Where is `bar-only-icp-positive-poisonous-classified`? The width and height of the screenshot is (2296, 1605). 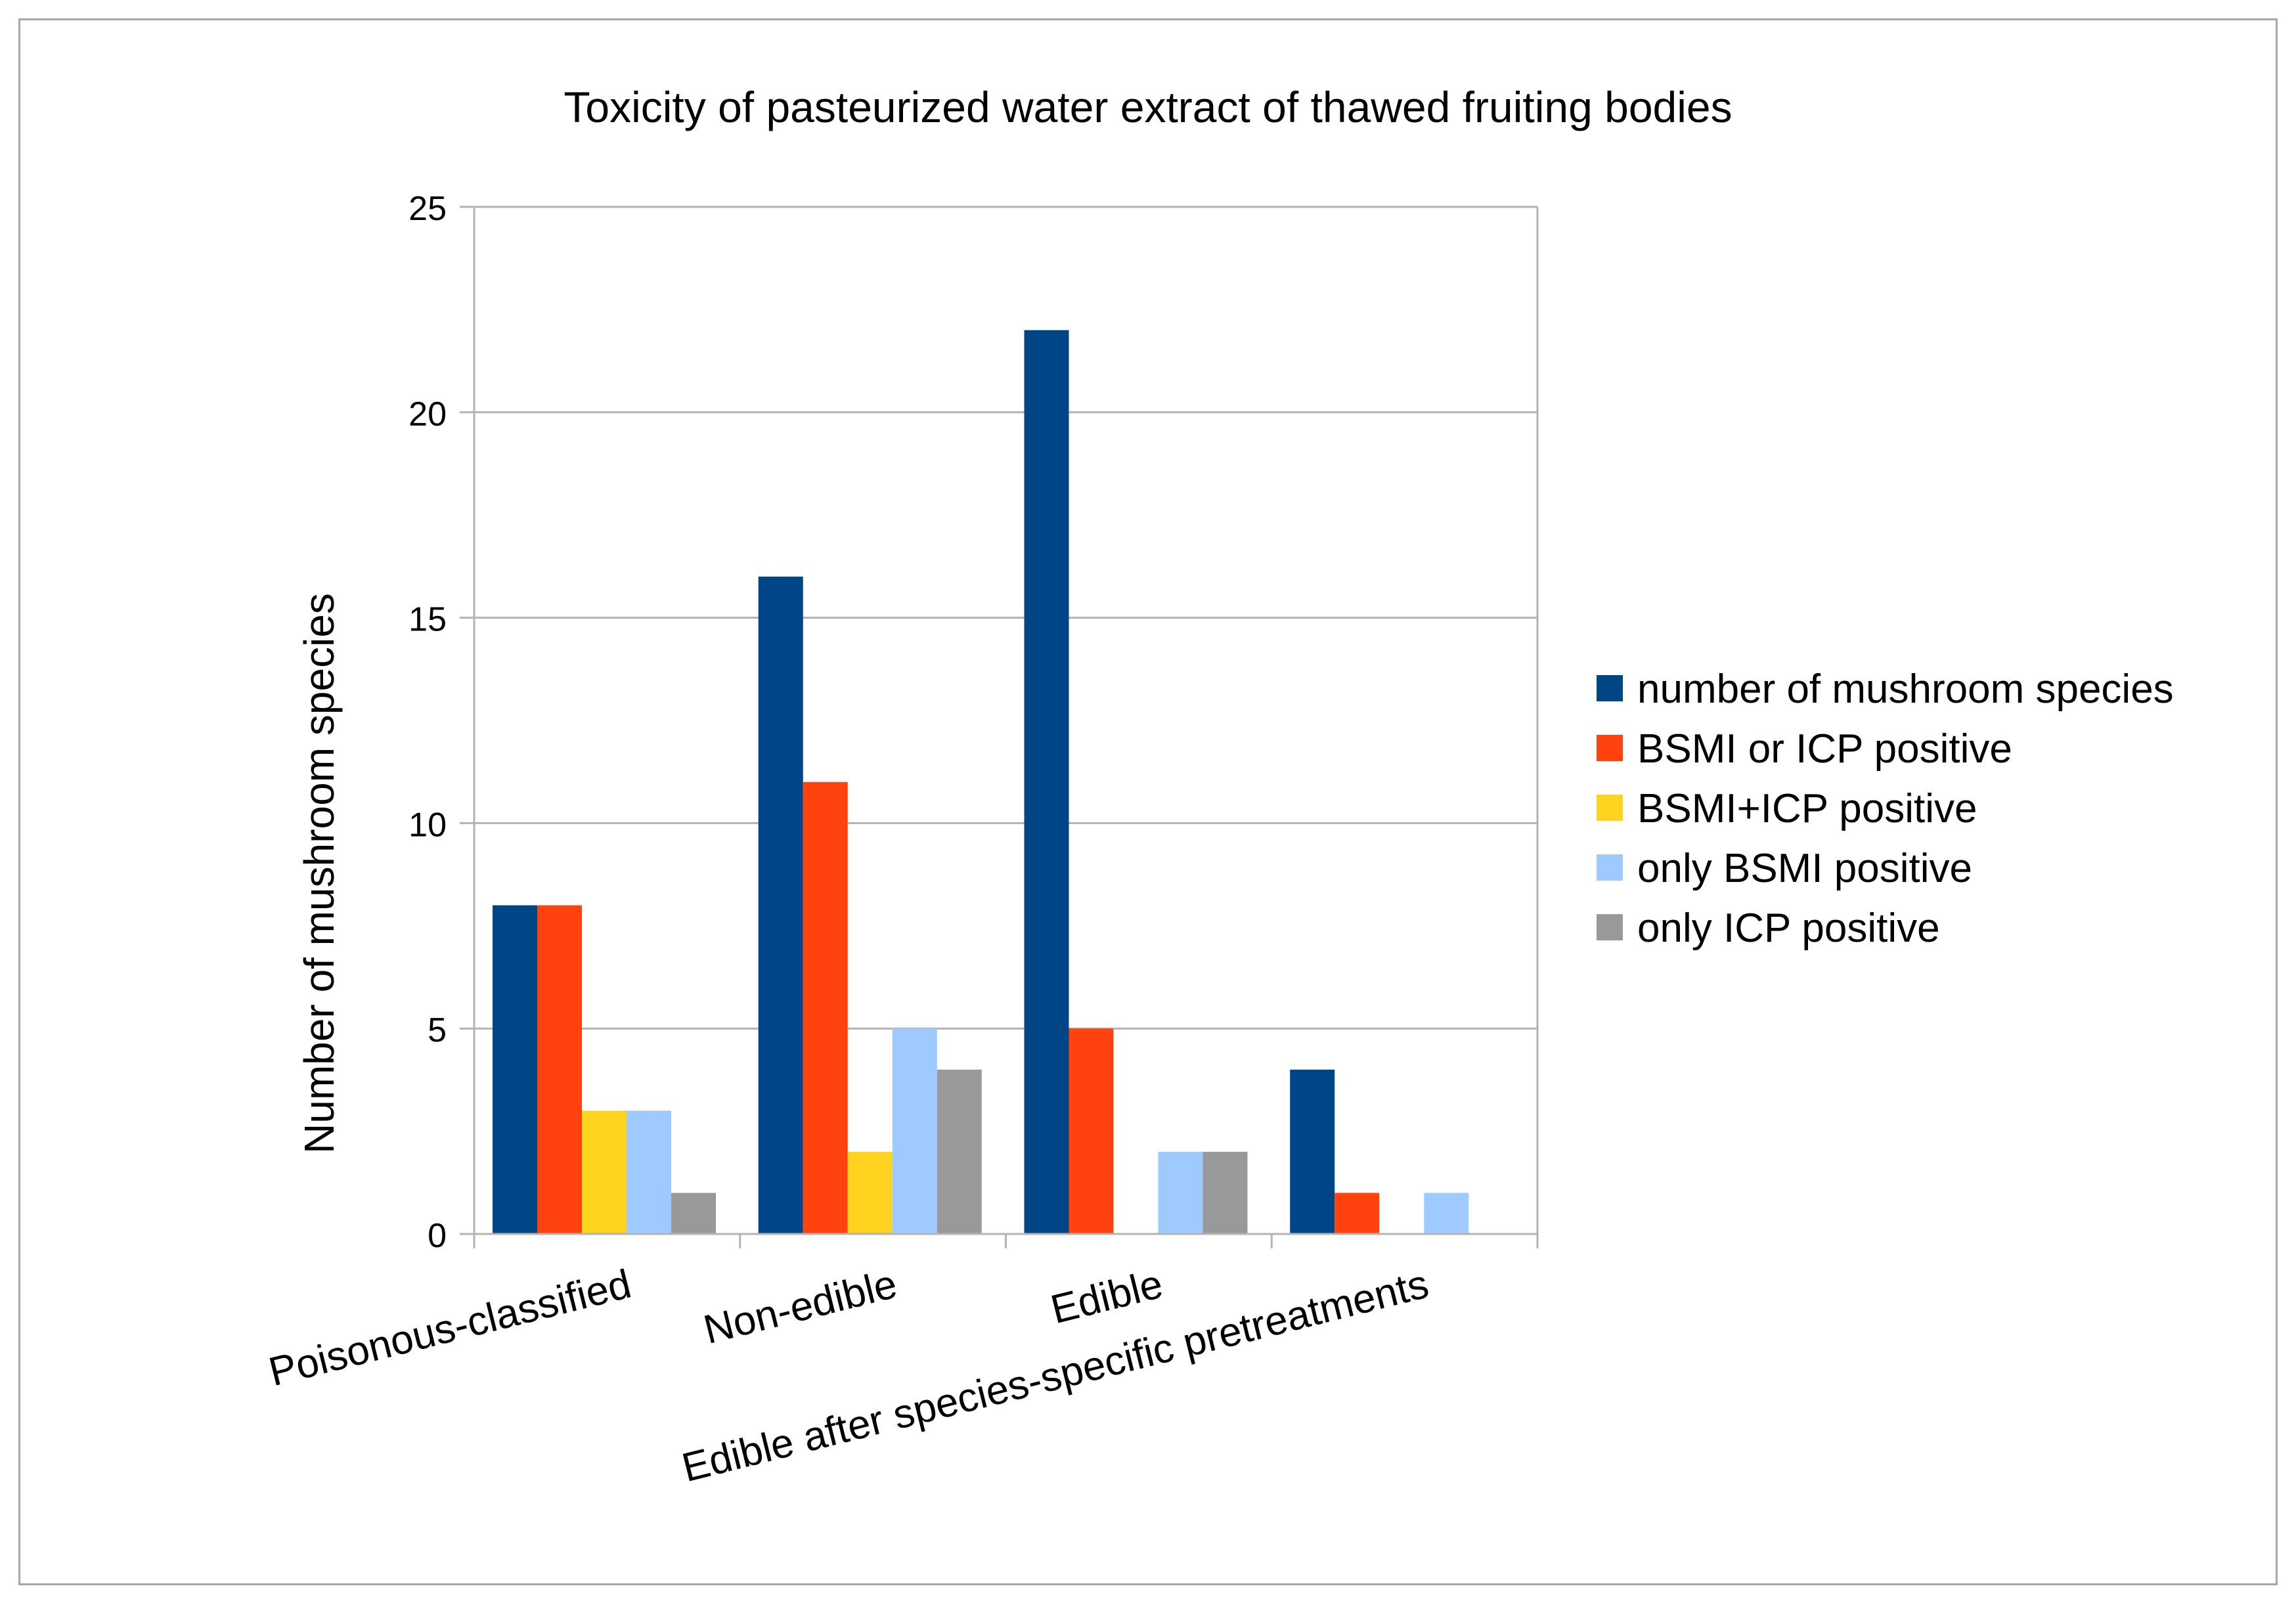 bar-only-icp-positive-poisonous-classified is located at coordinates (693, 1213).